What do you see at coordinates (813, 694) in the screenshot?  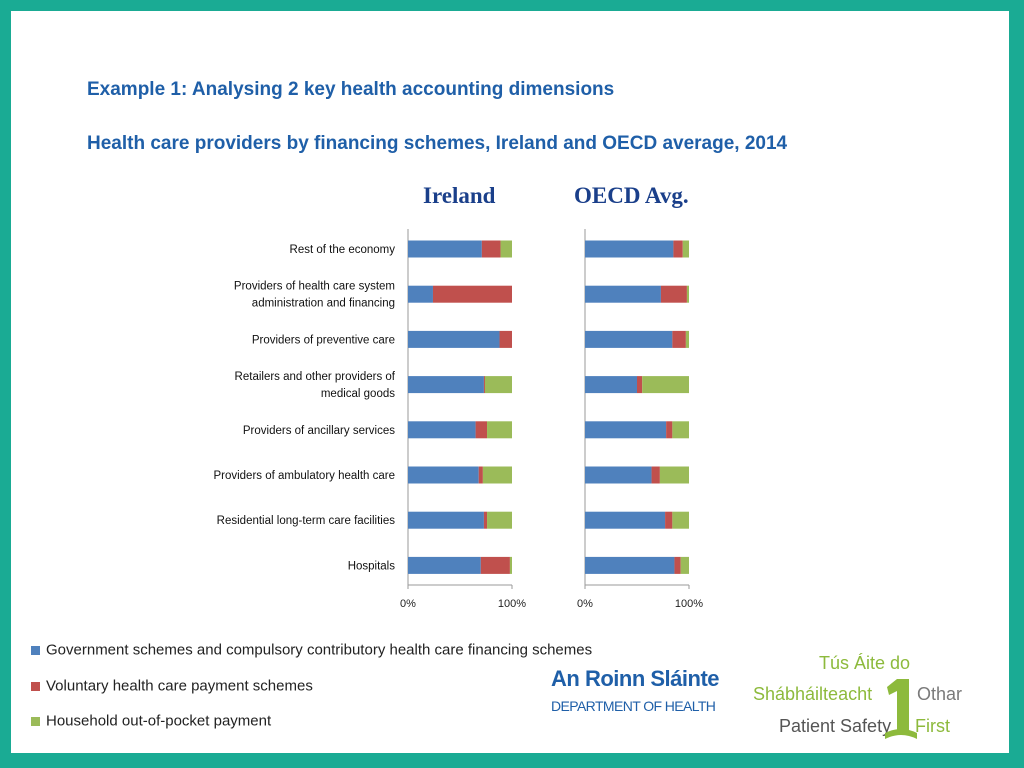 I see `ps-logo-line-2: Shábháilteacht` at bounding box center [813, 694].